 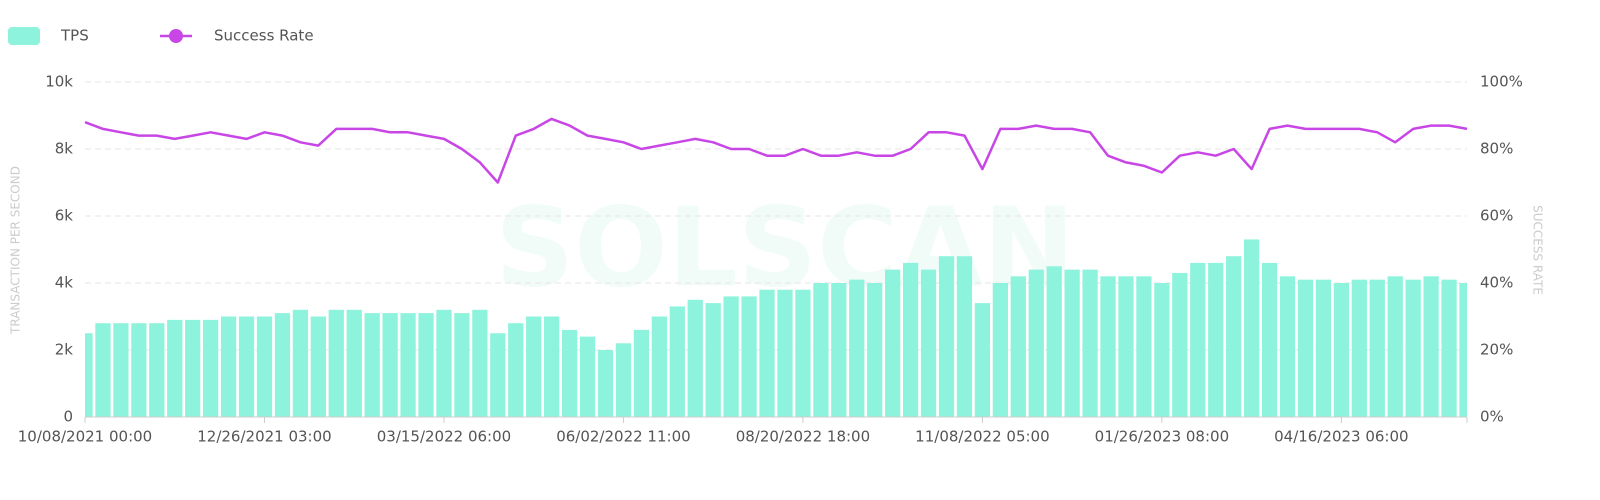 I want to click on y2-tick-label: 60%, so click(x=1496, y=216).